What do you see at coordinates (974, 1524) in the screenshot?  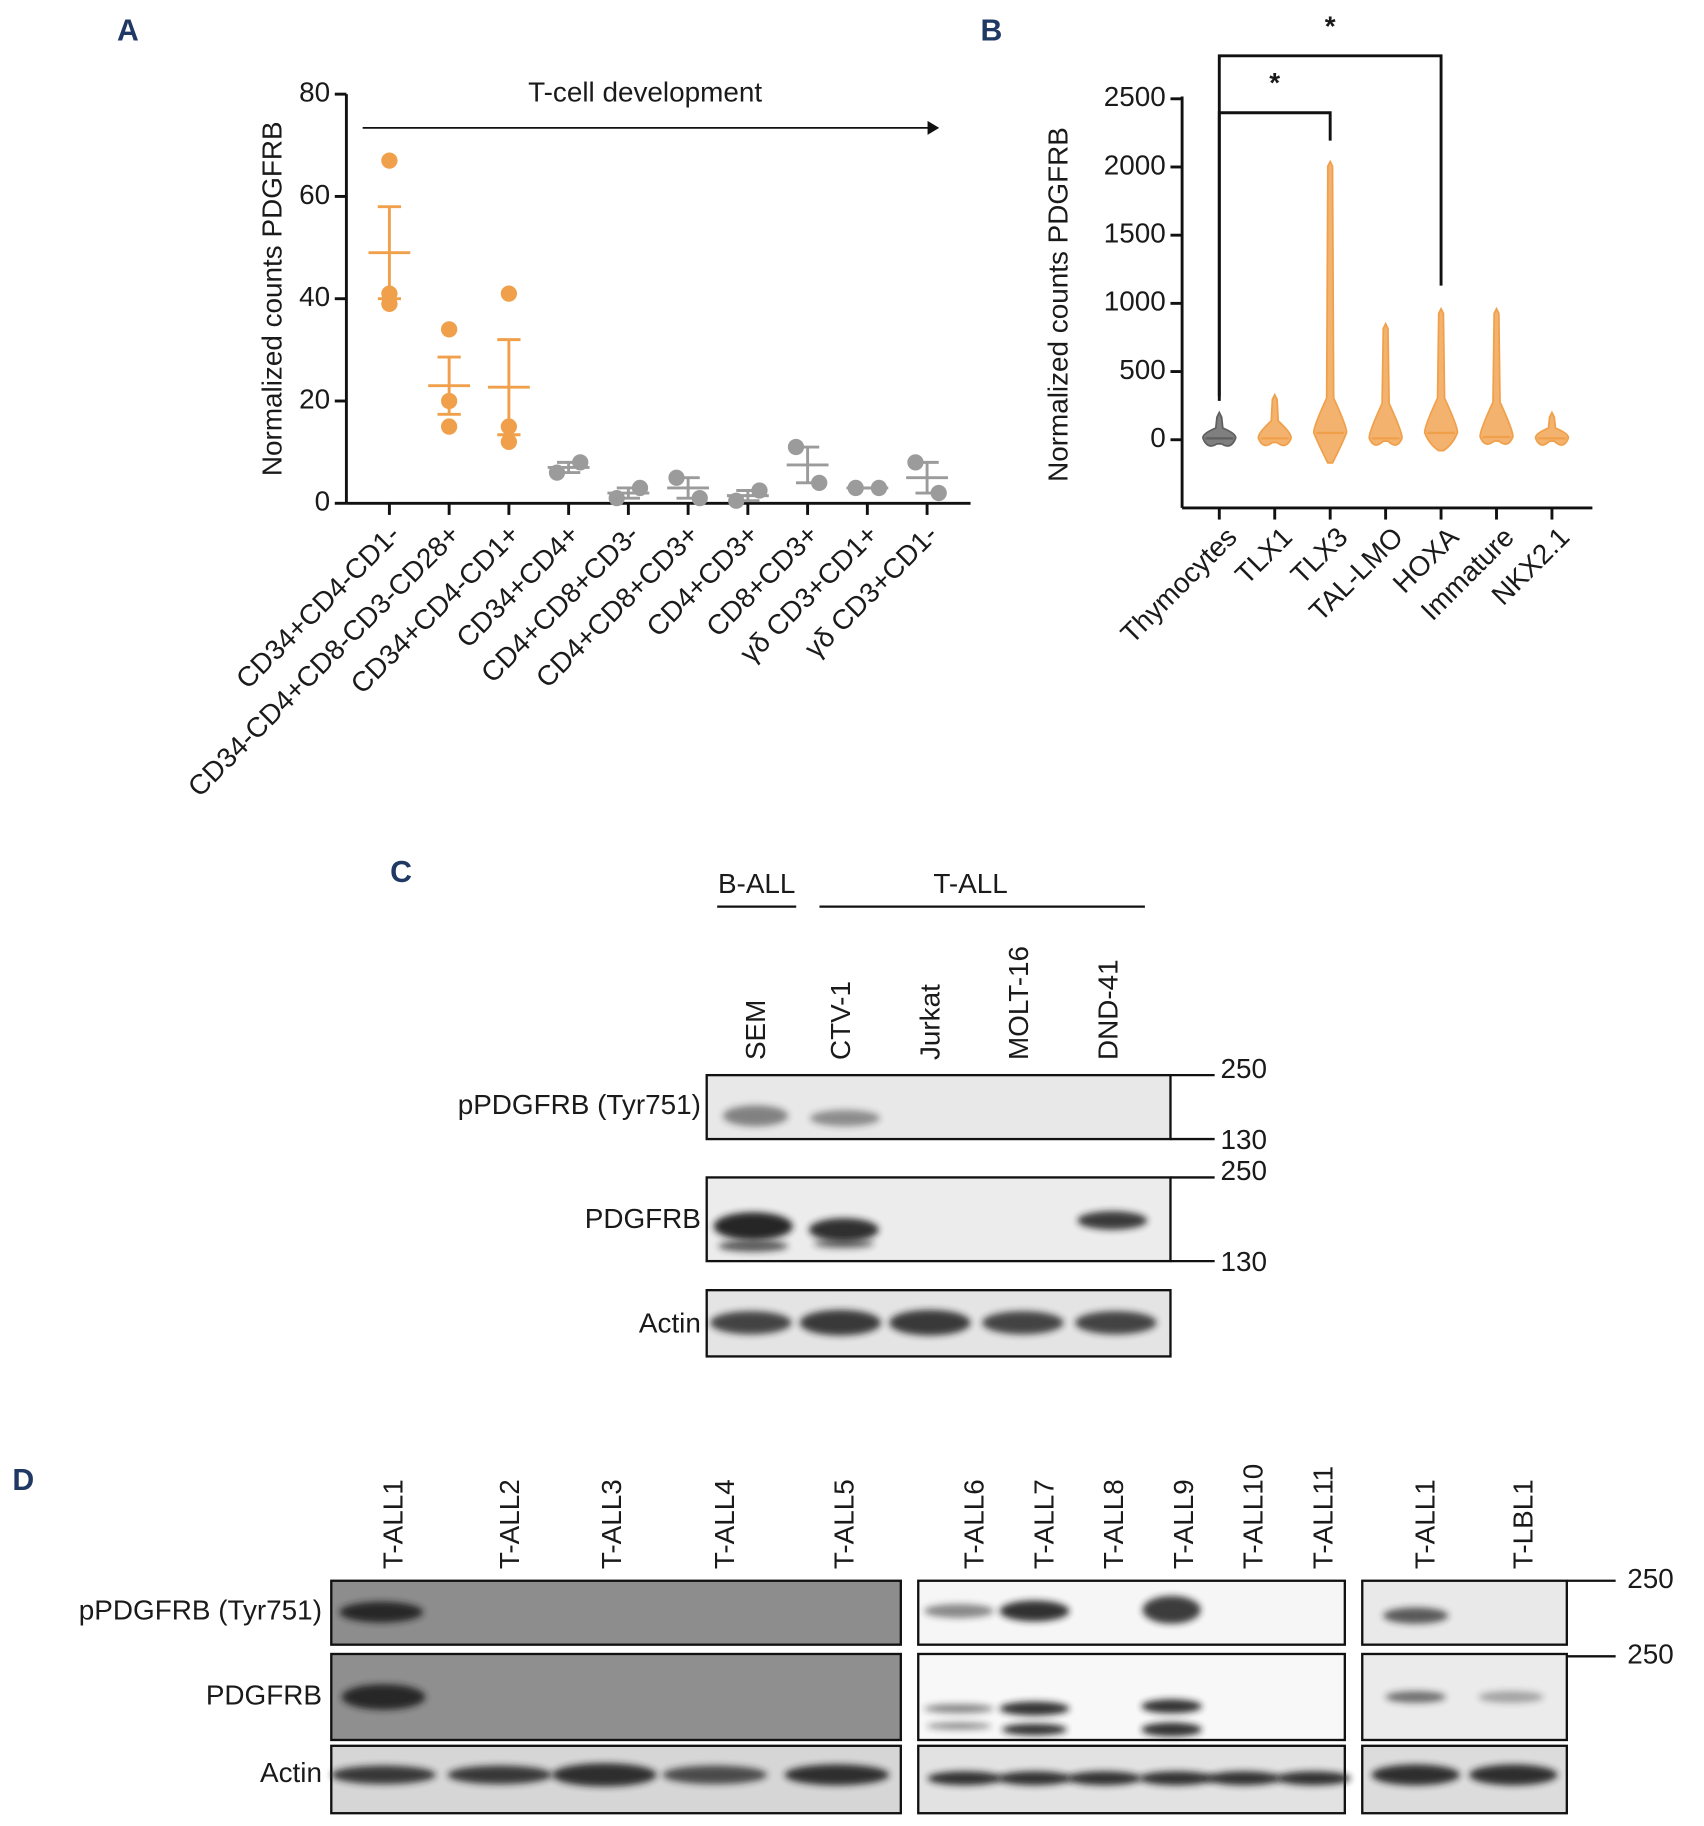 I see `lane-label: T-ALL6` at bounding box center [974, 1524].